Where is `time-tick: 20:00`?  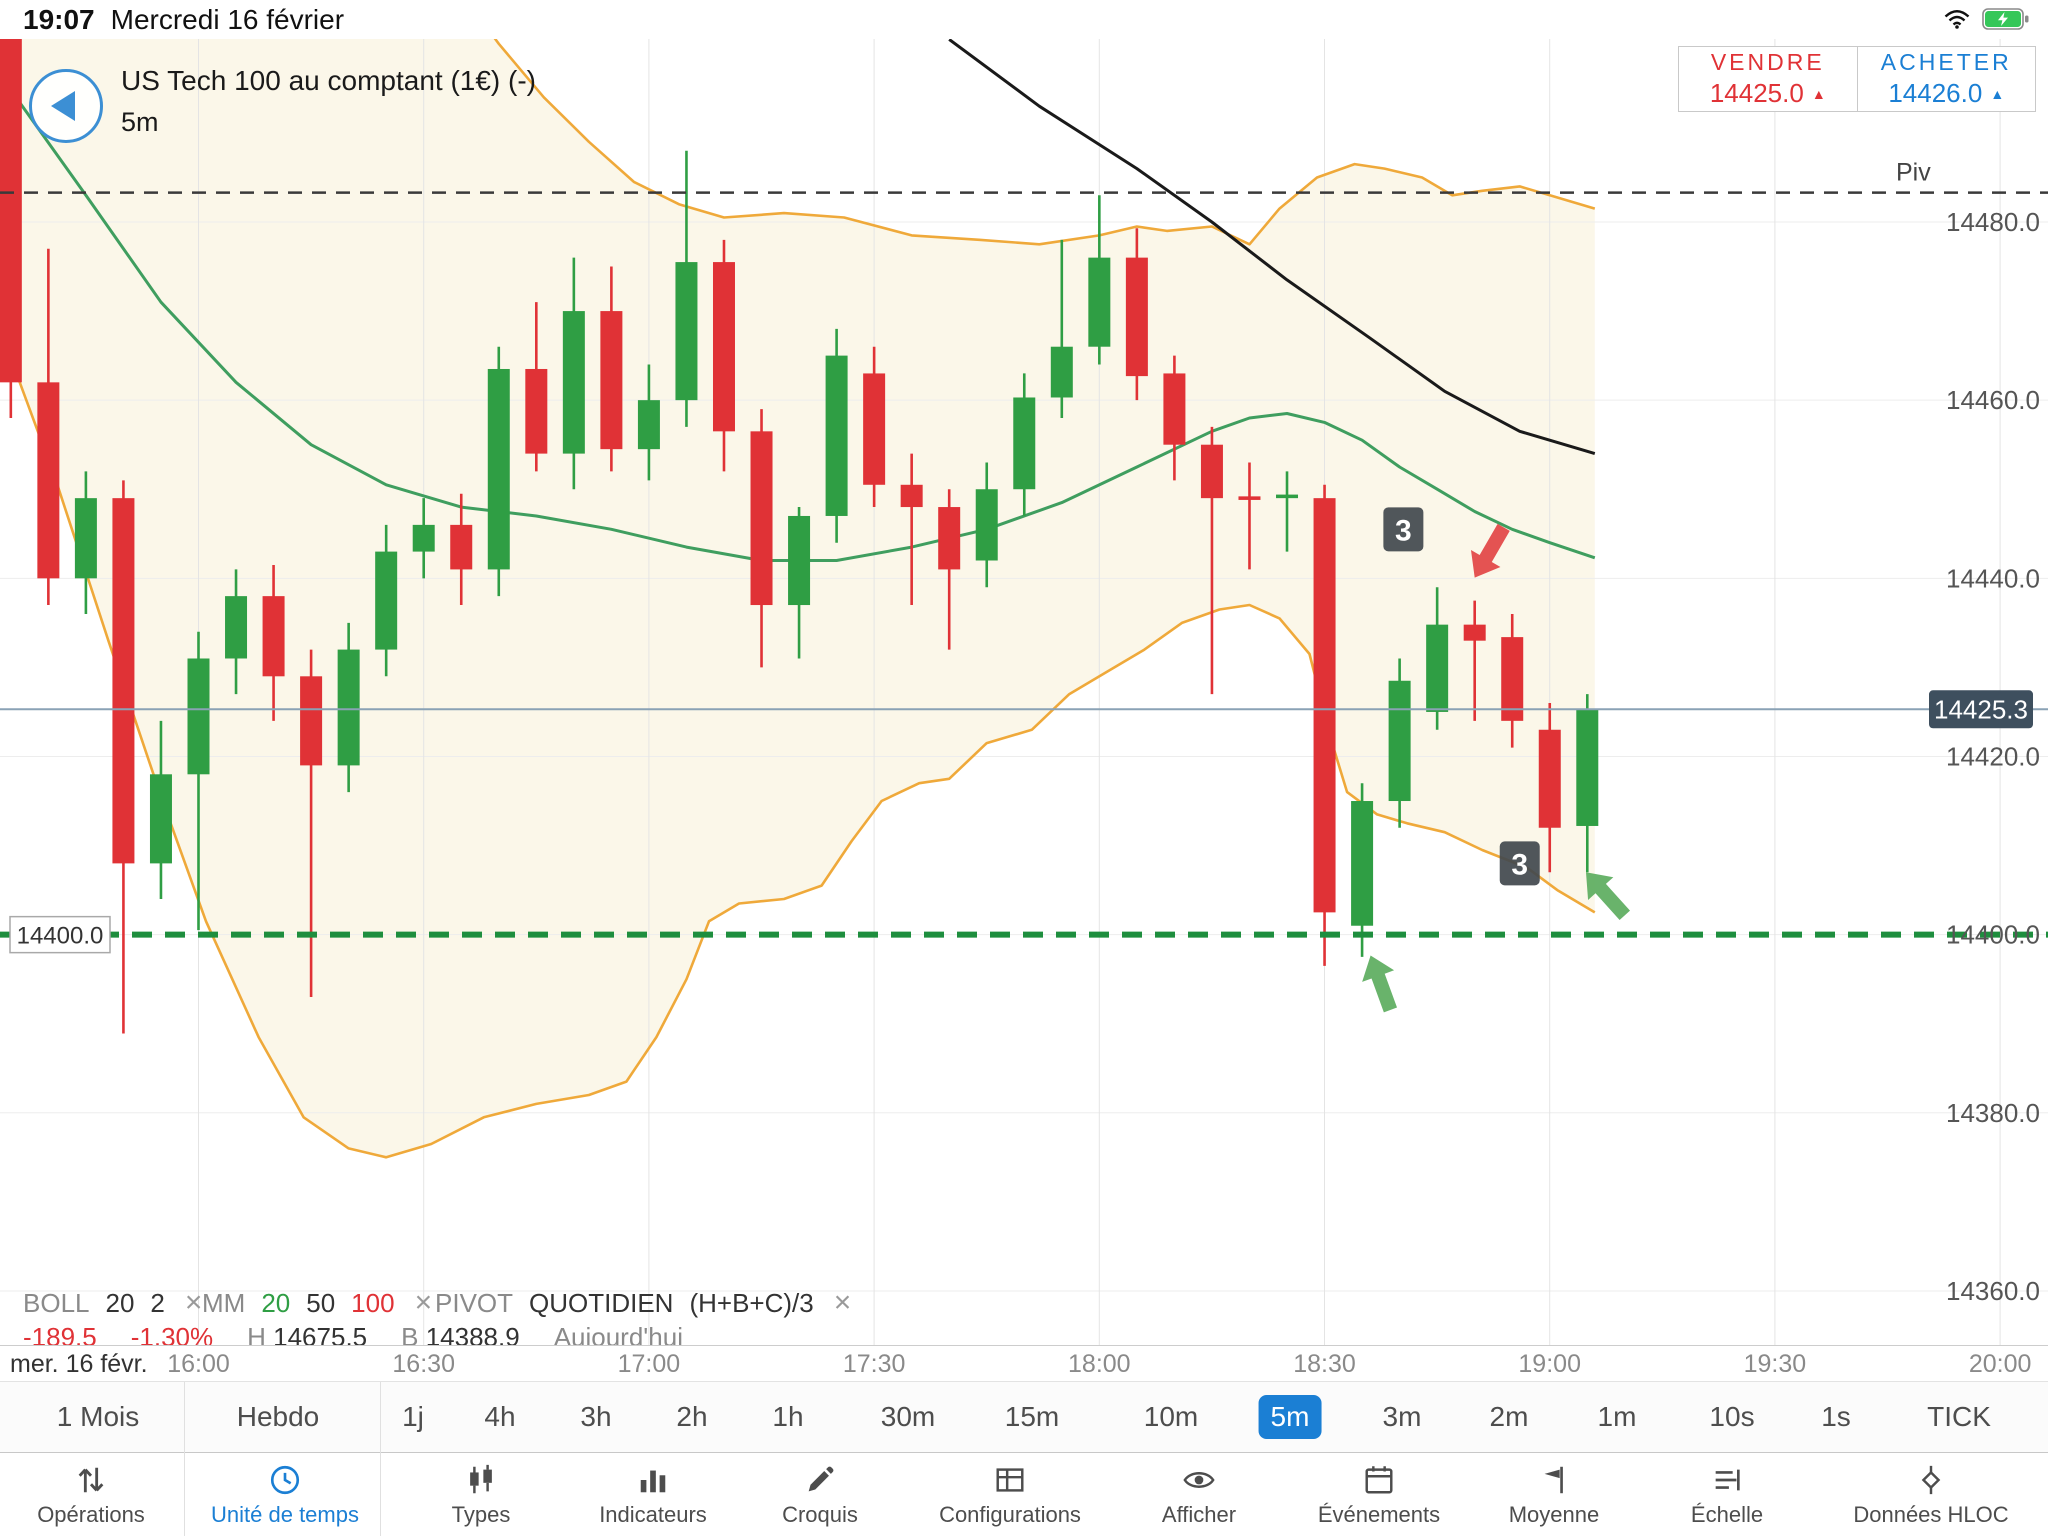
time-tick: 20:00 is located at coordinates (2000, 1364).